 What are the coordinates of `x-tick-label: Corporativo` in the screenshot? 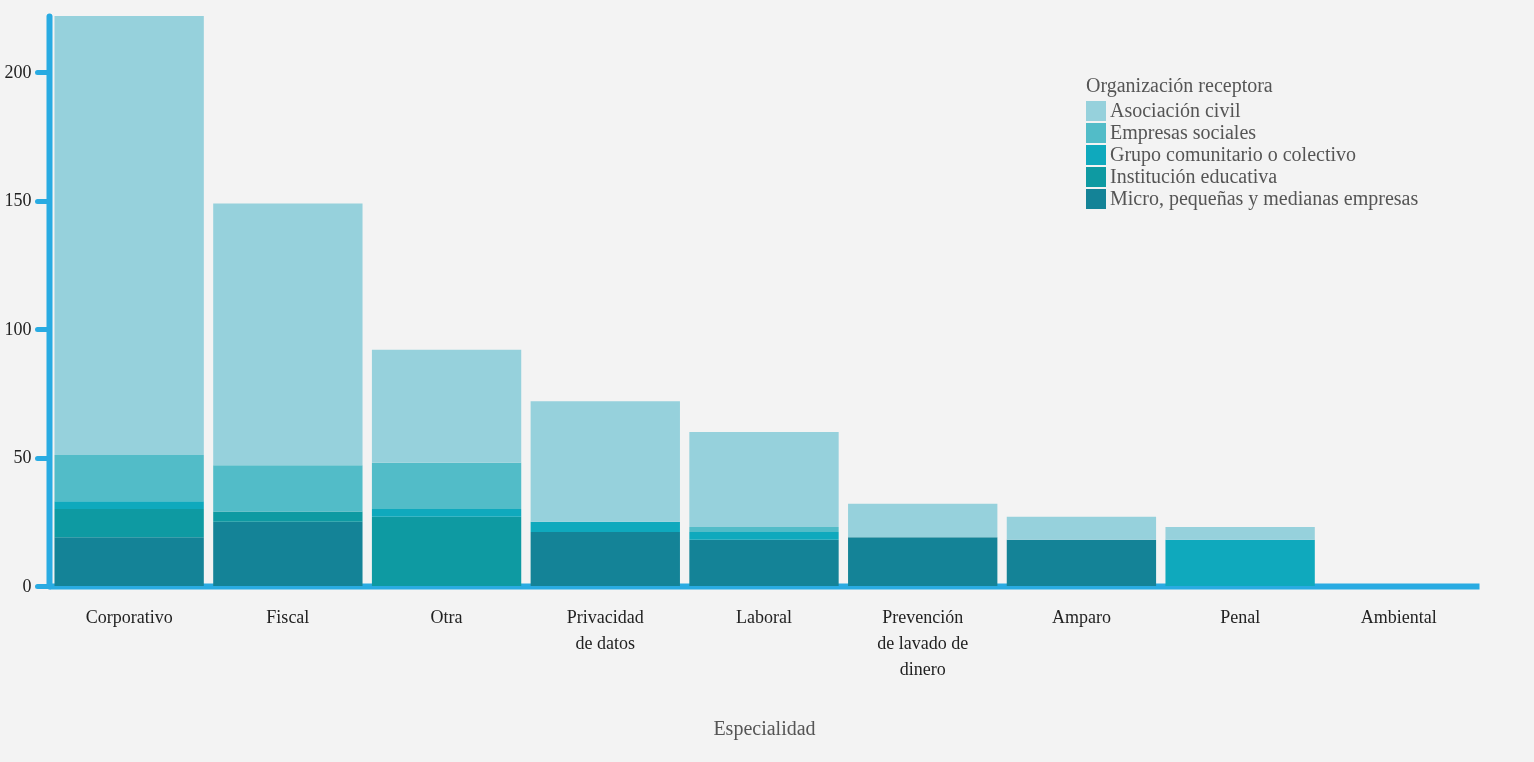 It's located at (129, 616).